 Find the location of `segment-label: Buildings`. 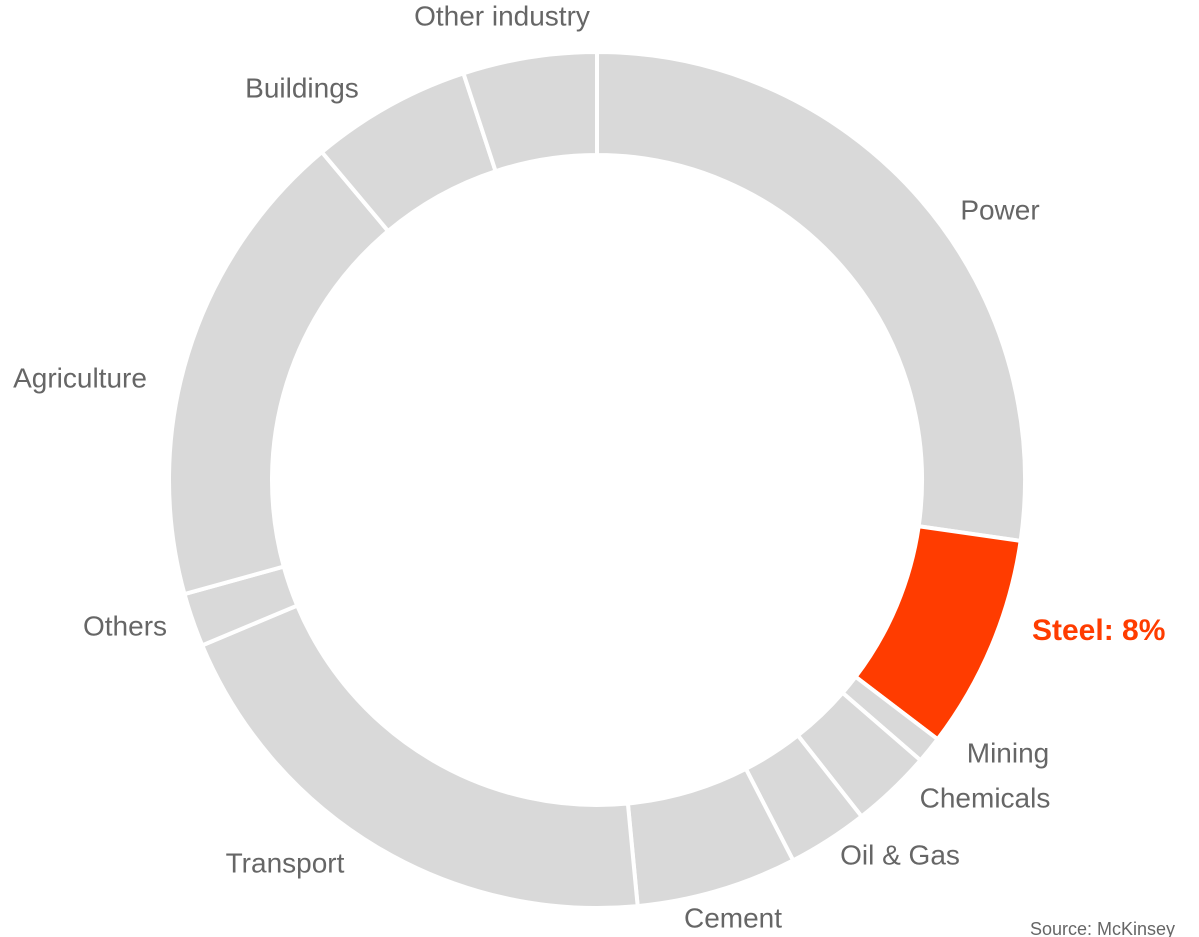

segment-label: Buildings is located at coordinates (302, 87).